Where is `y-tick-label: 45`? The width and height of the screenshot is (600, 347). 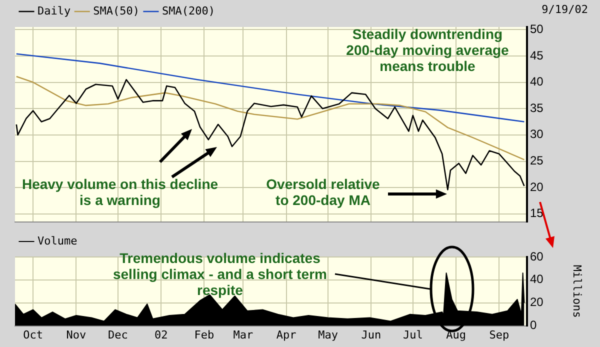 y-tick-label: 45 is located at coordinates (537, 55).